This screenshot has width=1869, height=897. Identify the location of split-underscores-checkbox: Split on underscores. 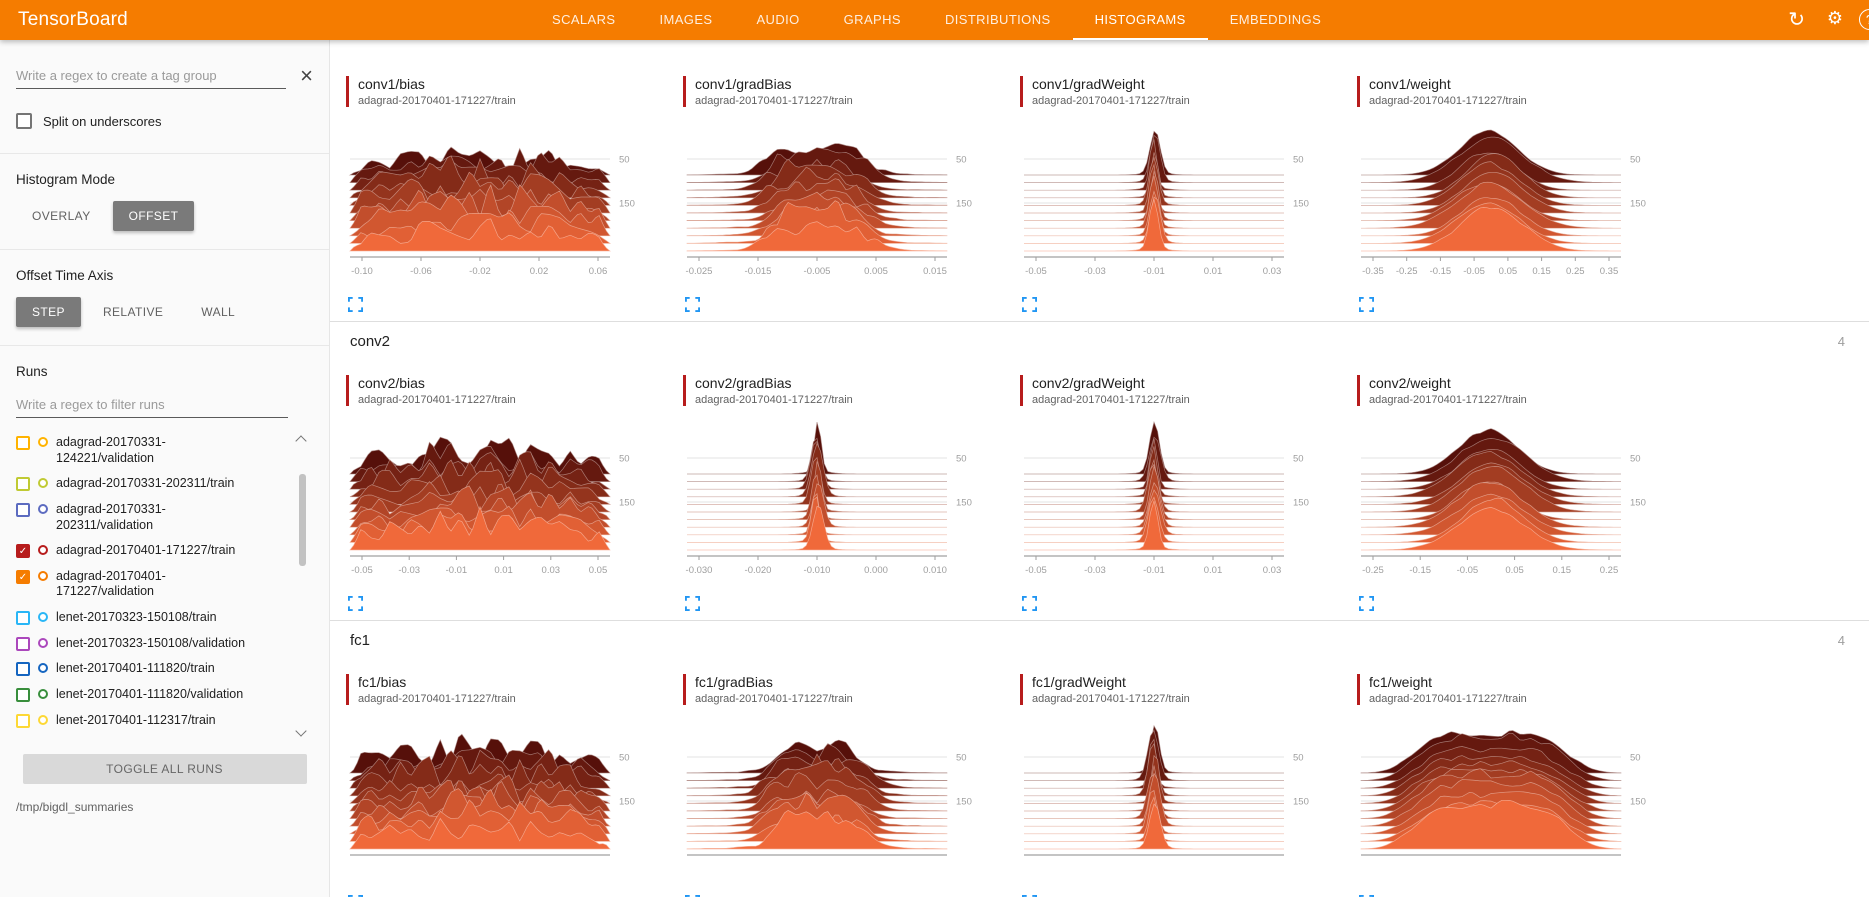
(164, 121).